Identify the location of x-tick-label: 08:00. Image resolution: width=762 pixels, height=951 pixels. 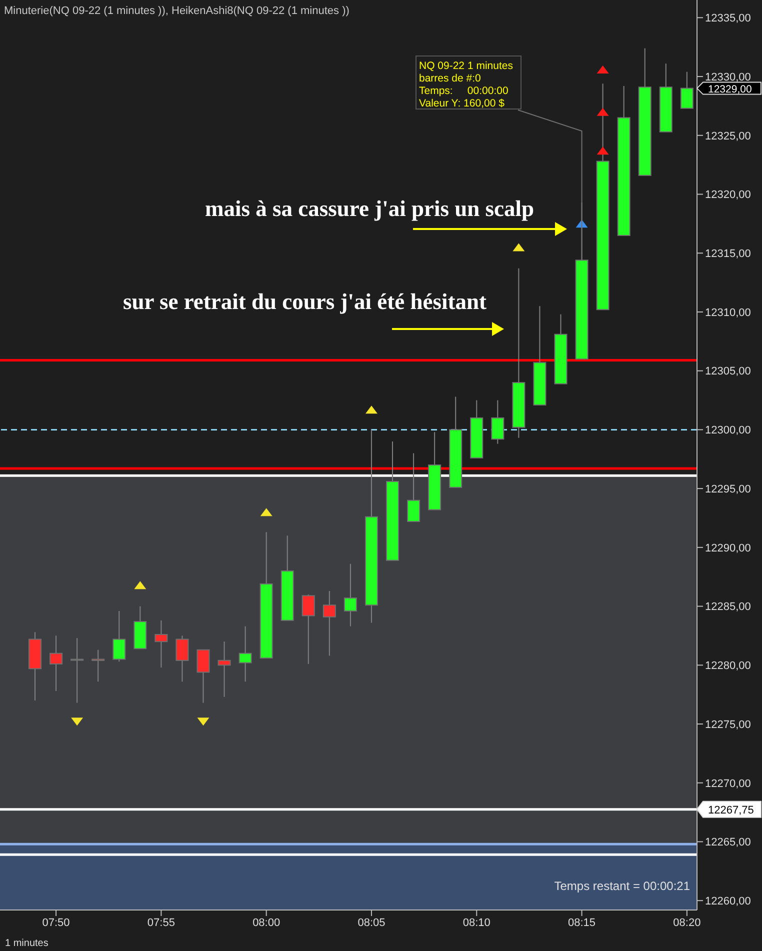
(266, 922).